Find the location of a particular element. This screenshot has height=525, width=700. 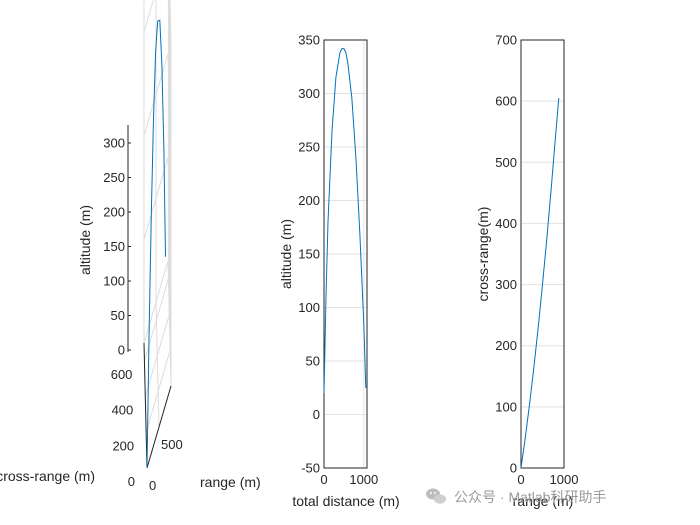

x-tick-labels: 0 500 is located at coordinates (166, 465).